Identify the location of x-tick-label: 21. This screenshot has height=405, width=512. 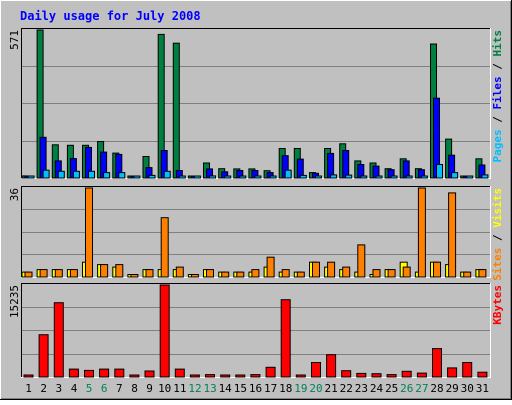
(330, 388).